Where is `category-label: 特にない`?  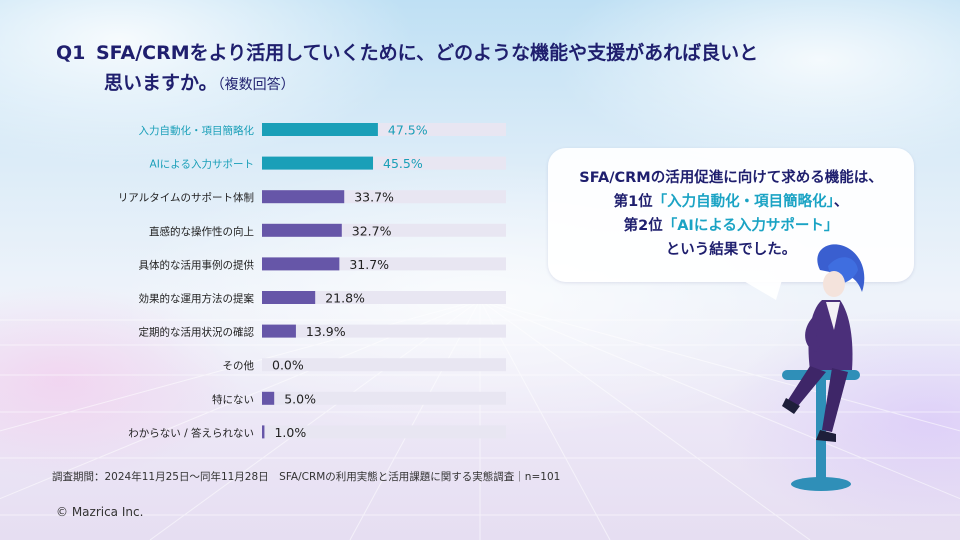
category-label: 特にない is located at coordinates (233, 400).